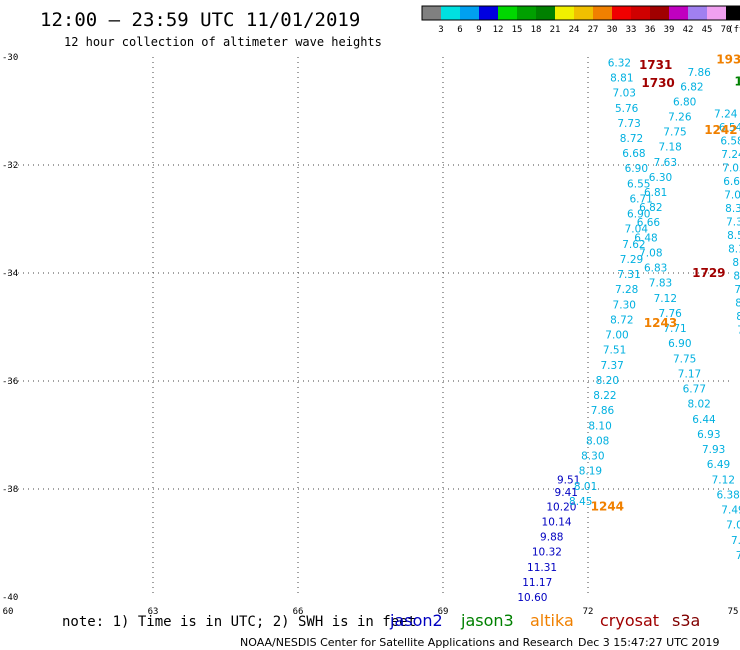 Image resolution: width=740 pixels, height=650 pixels. Describe the element at coordinates (729, 128) in the screenshot. I see `data-label: 6.54` at that location.